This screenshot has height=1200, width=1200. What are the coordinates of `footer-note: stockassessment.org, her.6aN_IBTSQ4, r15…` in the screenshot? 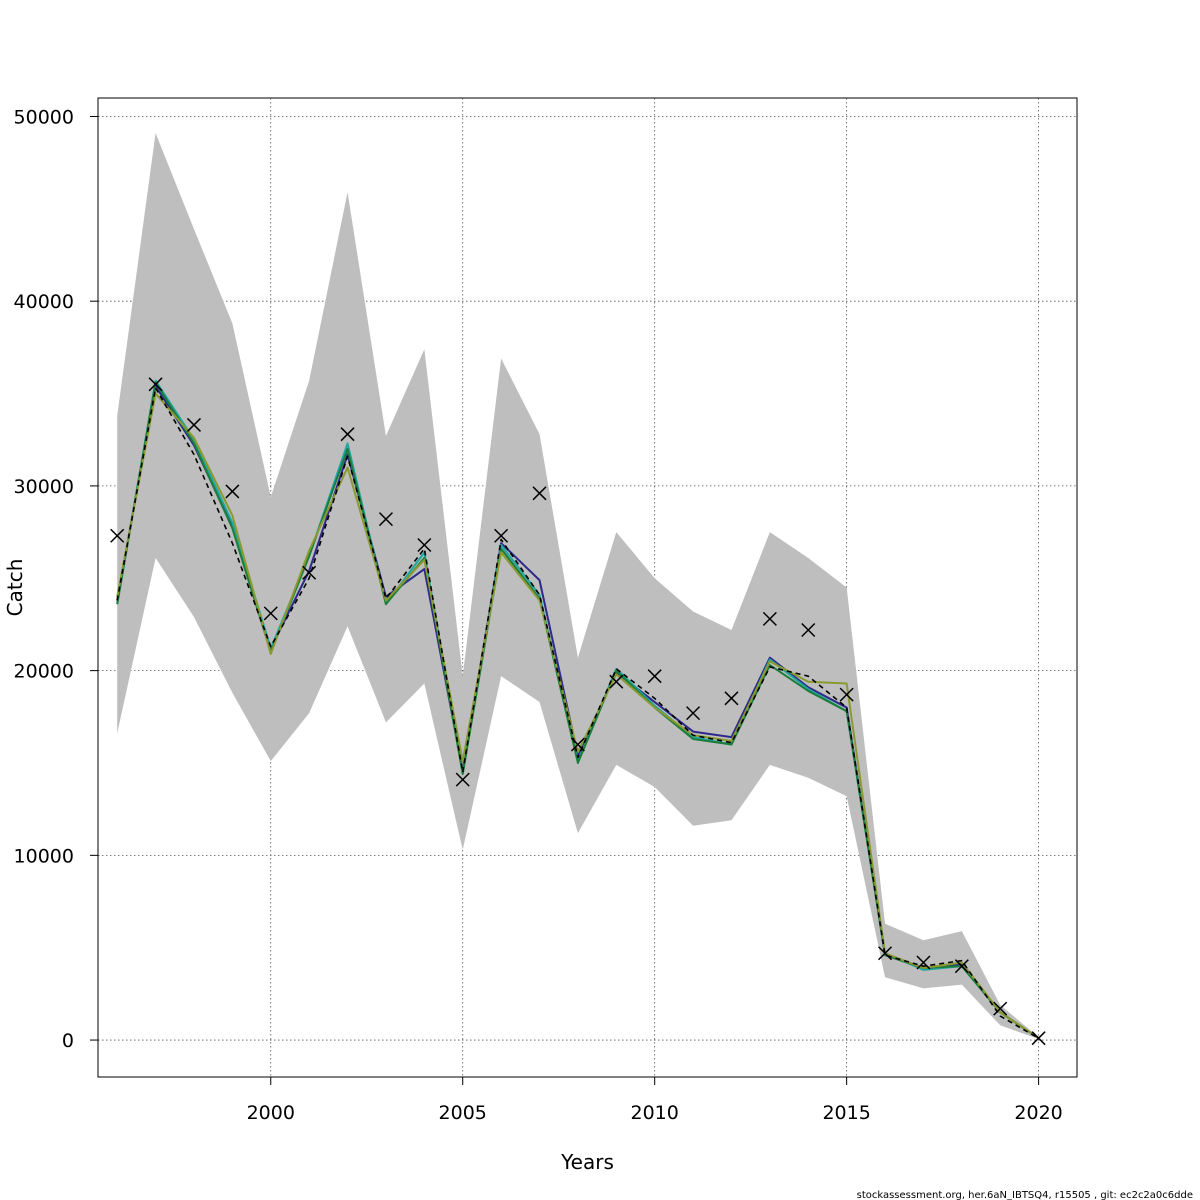 It's located at (1025, 1195).